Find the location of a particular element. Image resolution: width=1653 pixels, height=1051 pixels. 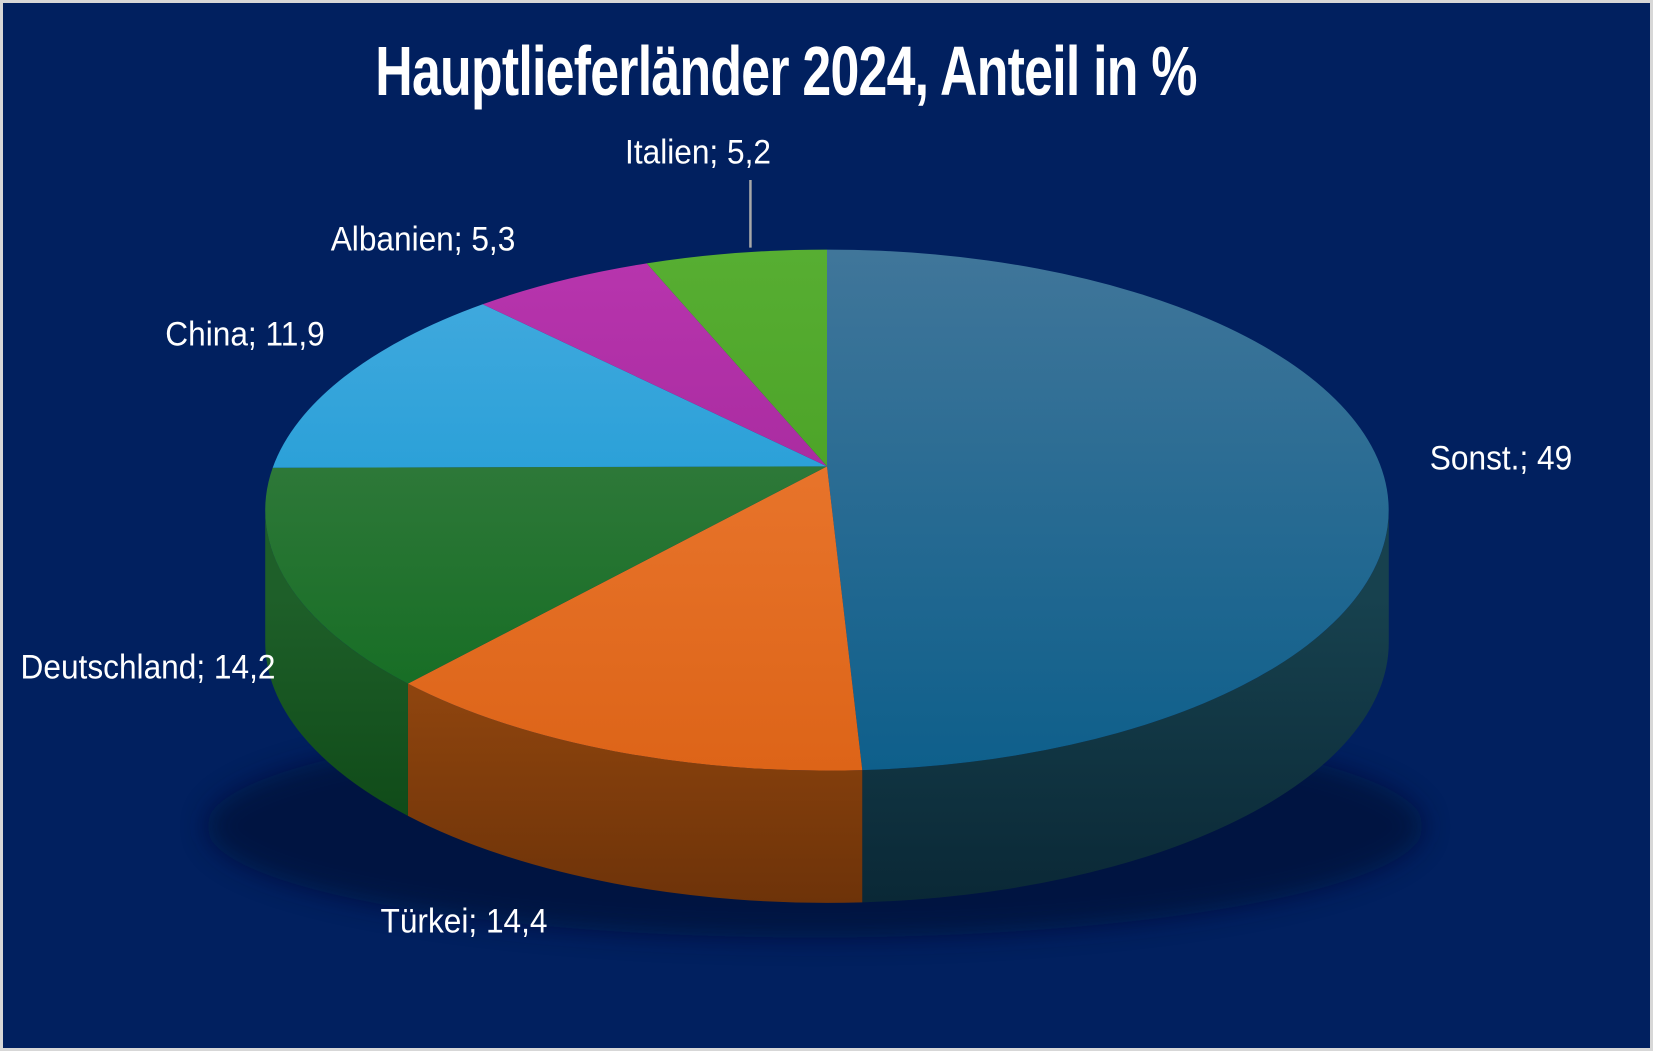

pie-slice-deutschland is located at coordinates (546, 575).